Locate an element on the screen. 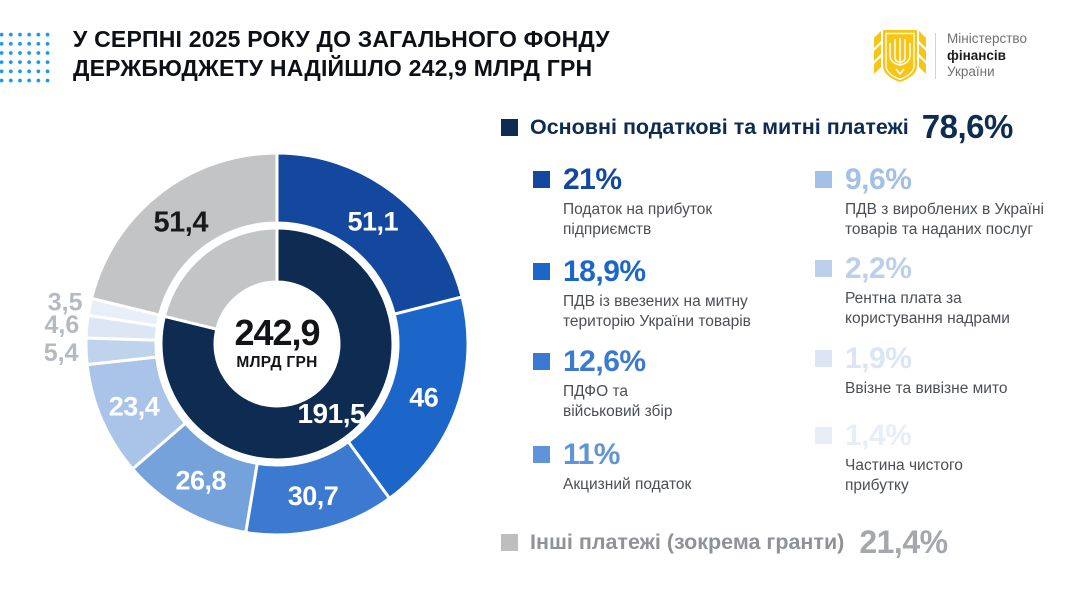  donut-center-unit: МЛРД ГРН is located at coordinates (276, 362).